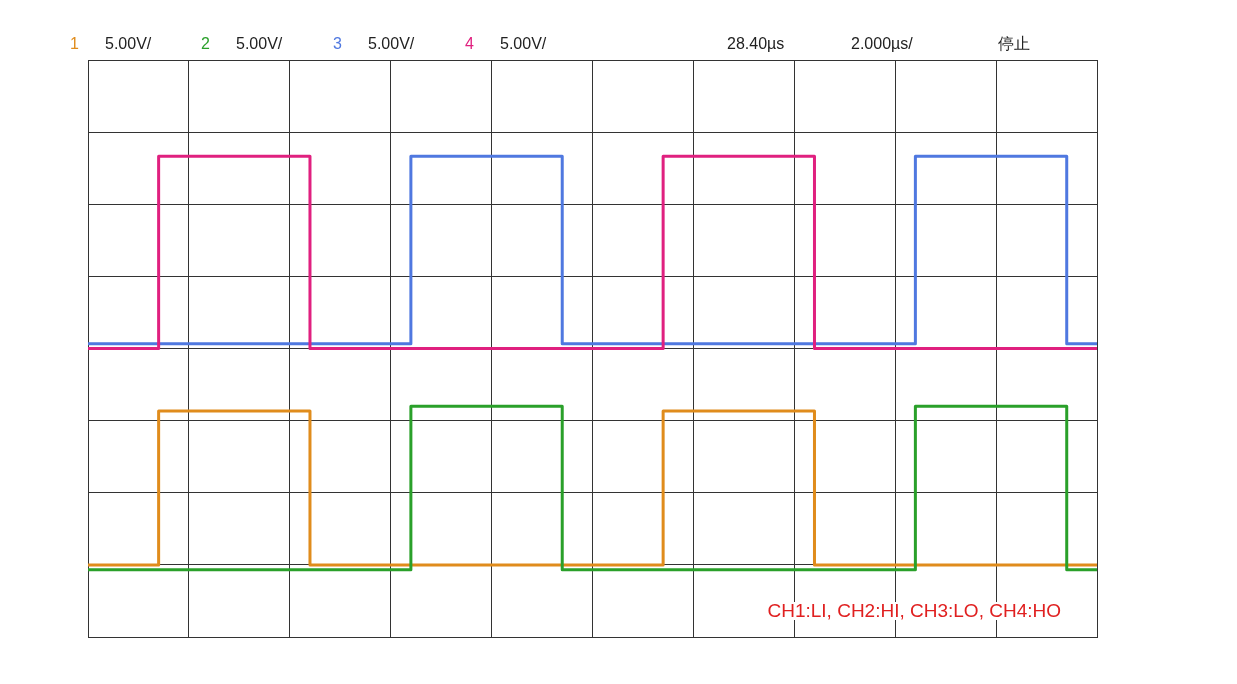  Describe the element at coordinates (882, 44) in the screenshot. I see `text: 2.000µs/` at that location.